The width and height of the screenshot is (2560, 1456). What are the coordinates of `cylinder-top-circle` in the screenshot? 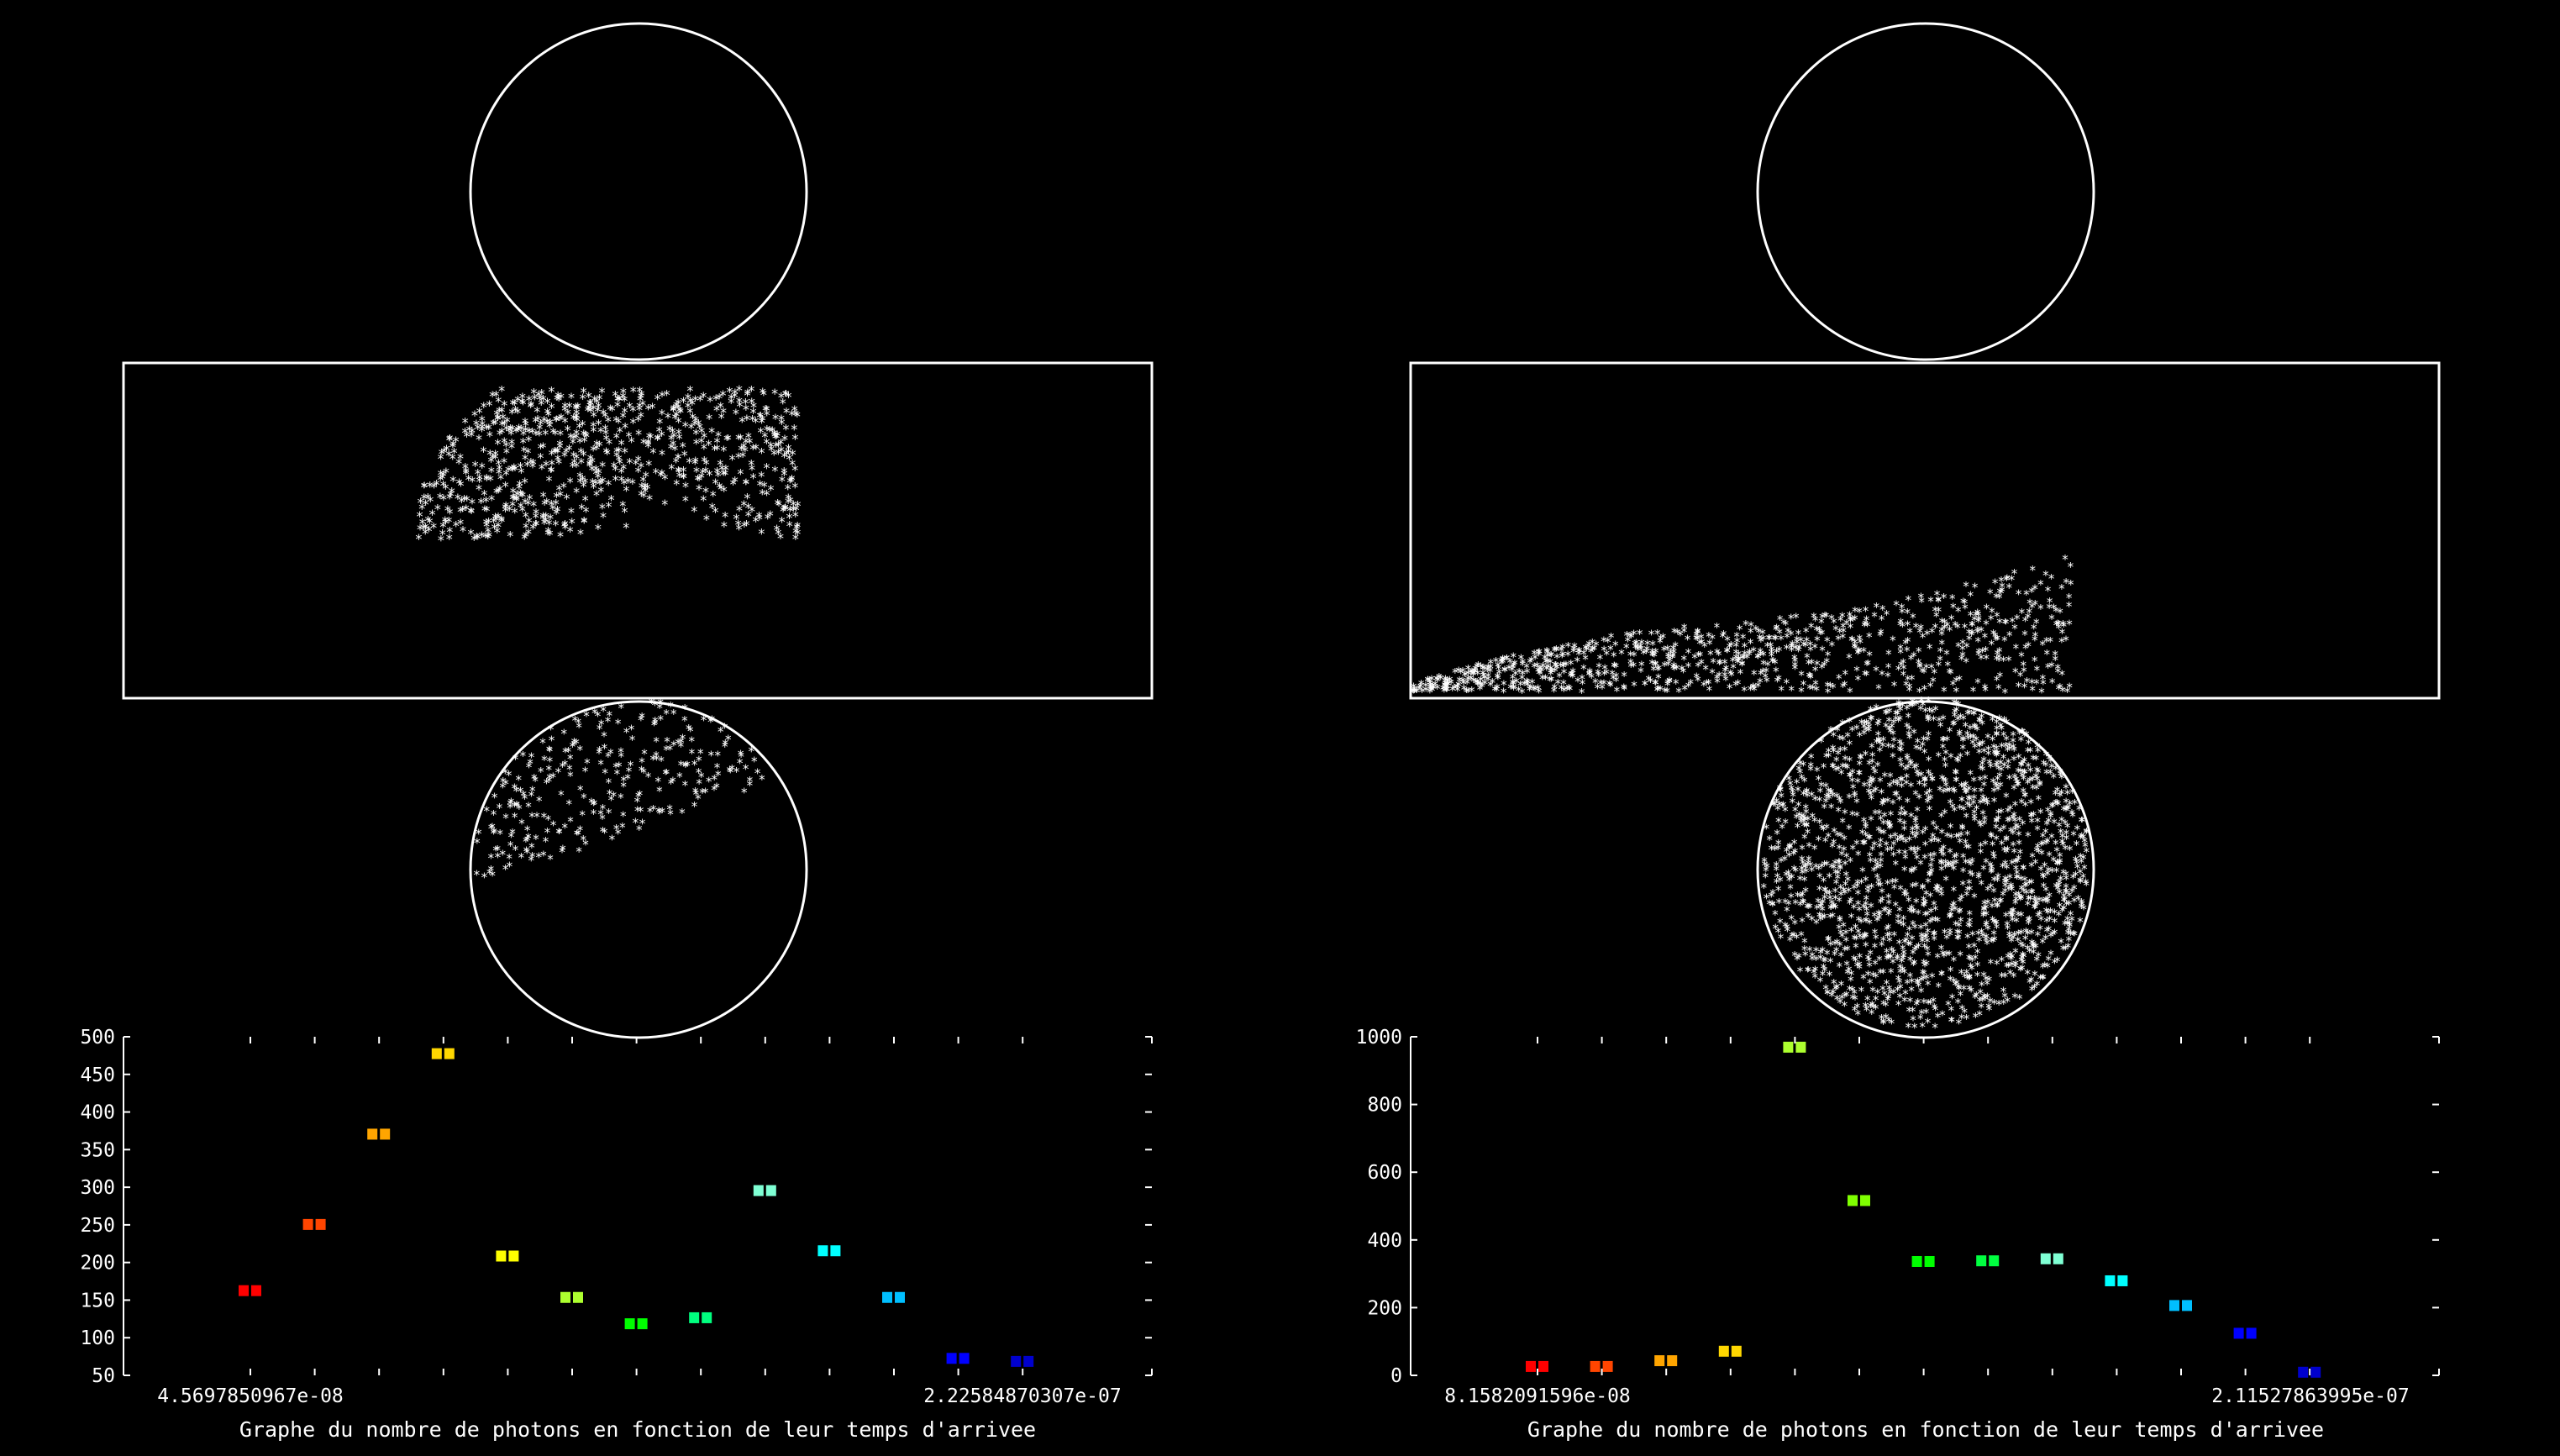 It's located at (638, 191).